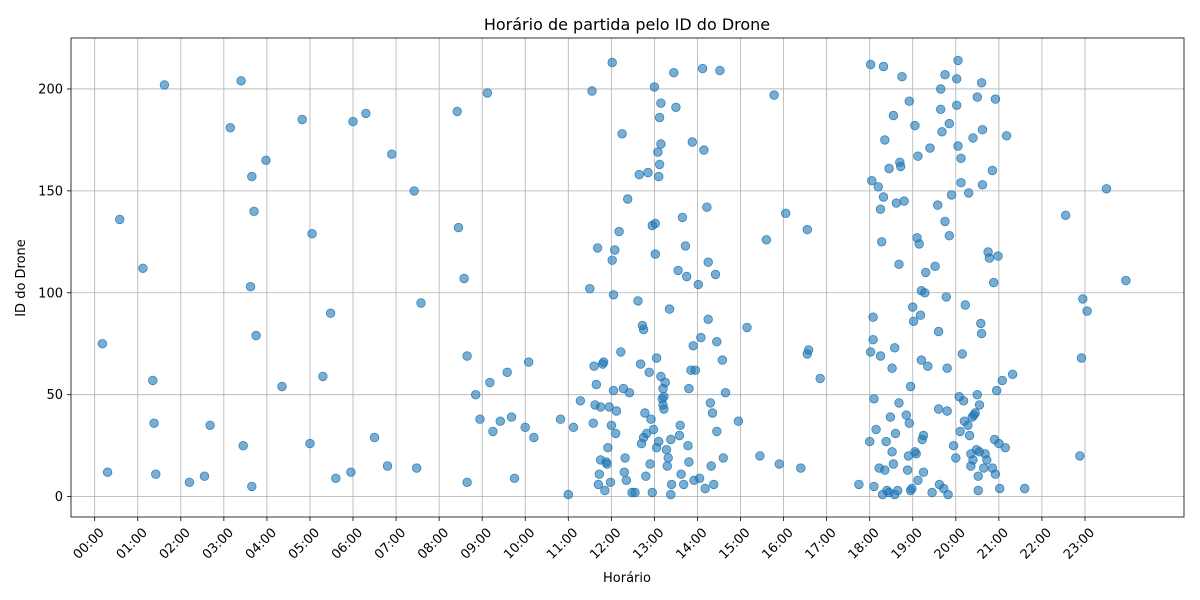  I want to click on y-axis-ticks: 0 50 100 150 200, so click(54, 293).